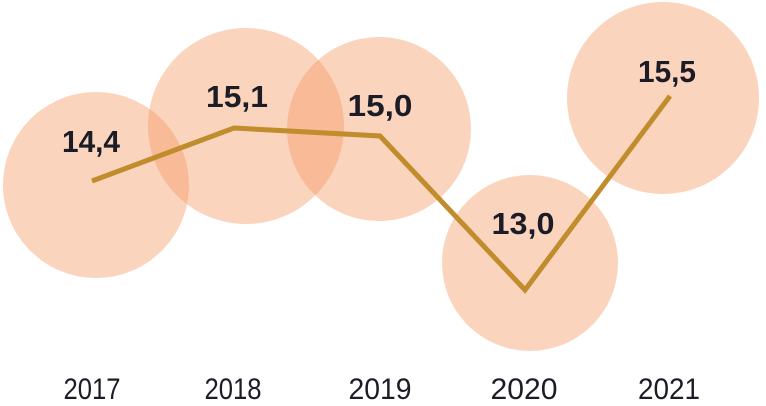 The image size is (766, 406). Describe the element at coordinates (663, 98) in the screenshot. I see `bubble-2021` at that location.